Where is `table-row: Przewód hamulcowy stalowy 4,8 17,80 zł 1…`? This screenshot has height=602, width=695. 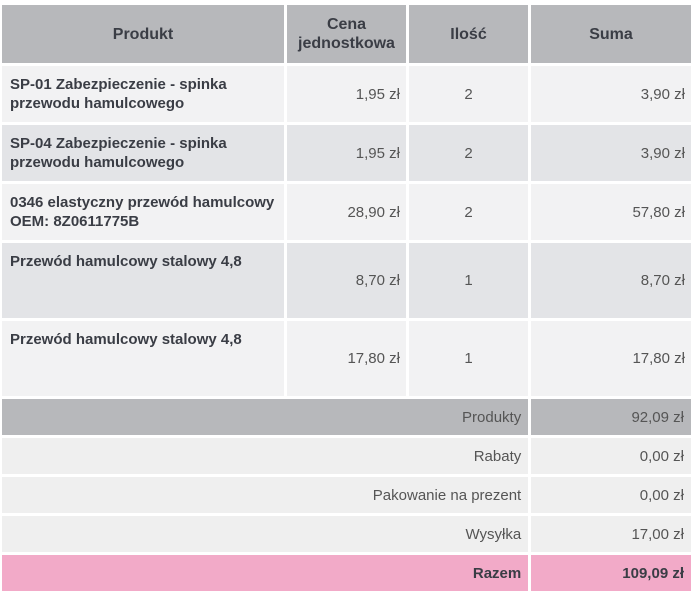
table-row: Przewód hamulcowy stalowy 4,8 17,80 zł 1… is located at coordinates (346, 358).